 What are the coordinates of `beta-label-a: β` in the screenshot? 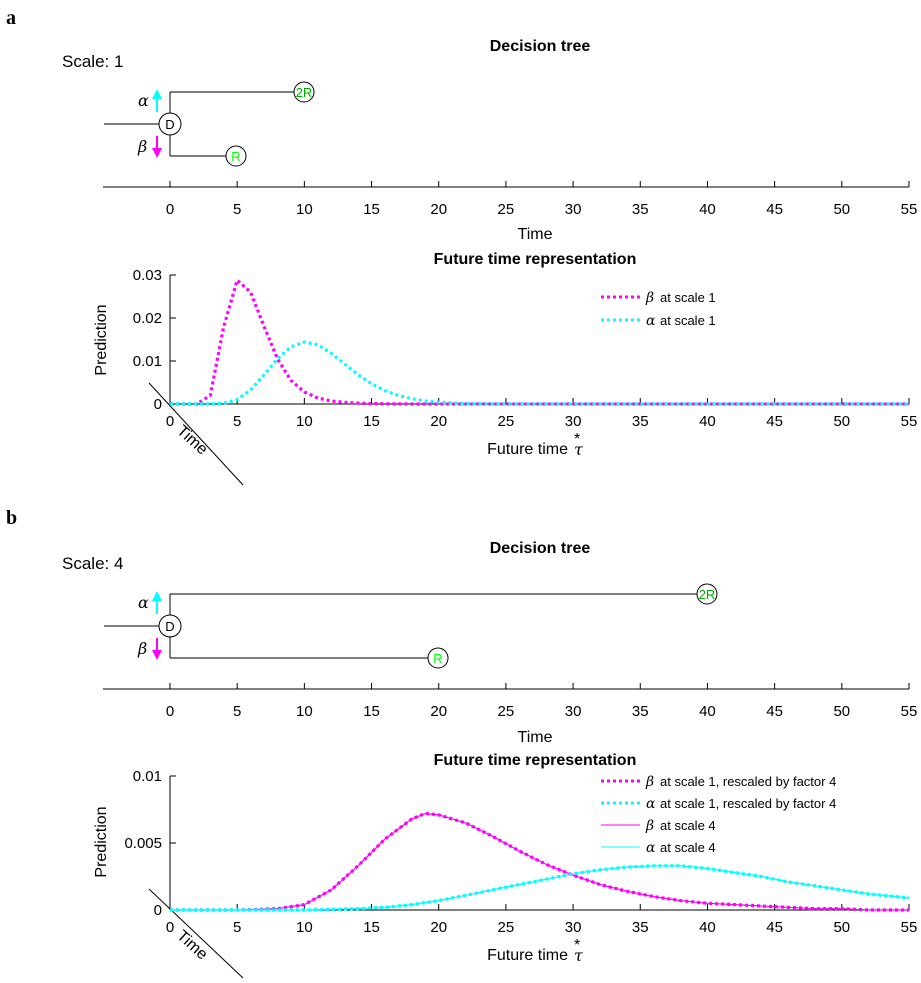 It's located at (142, 146).